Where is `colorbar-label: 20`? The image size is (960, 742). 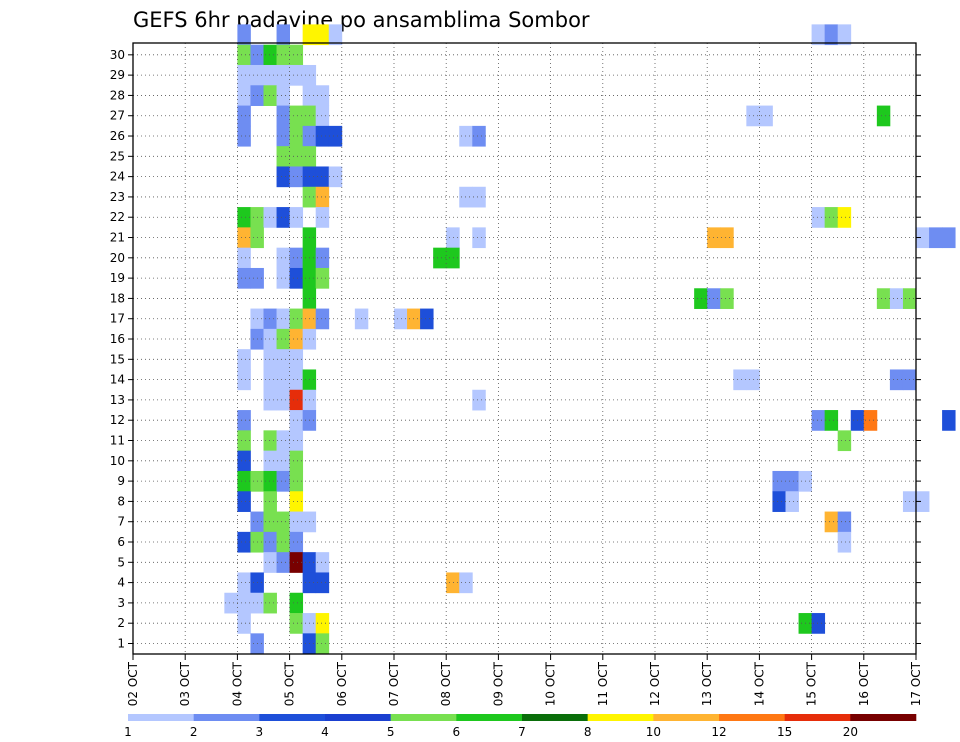 colorbar-label: 20 is located at coordinates (850, 732).